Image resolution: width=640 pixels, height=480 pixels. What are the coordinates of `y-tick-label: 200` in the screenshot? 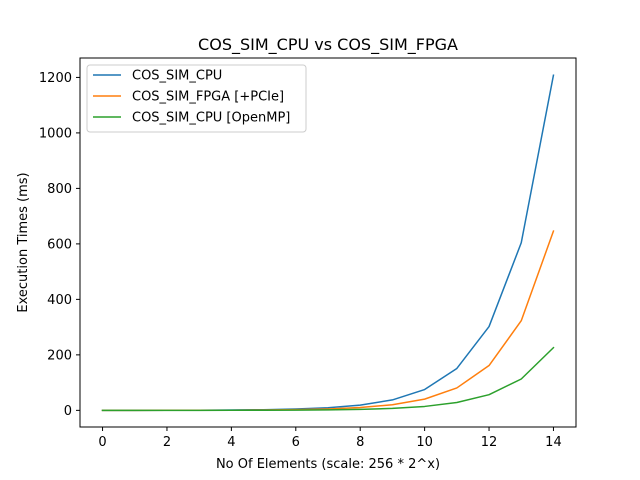 It's located at (59, 355).